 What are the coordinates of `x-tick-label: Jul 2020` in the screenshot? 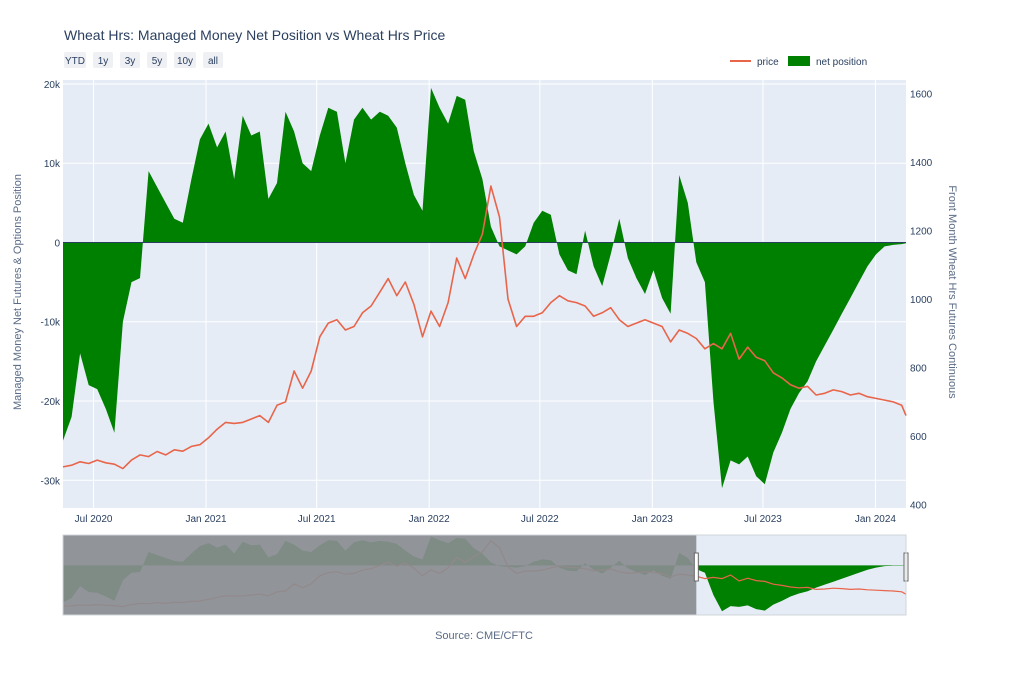 It's located at (94, 519).